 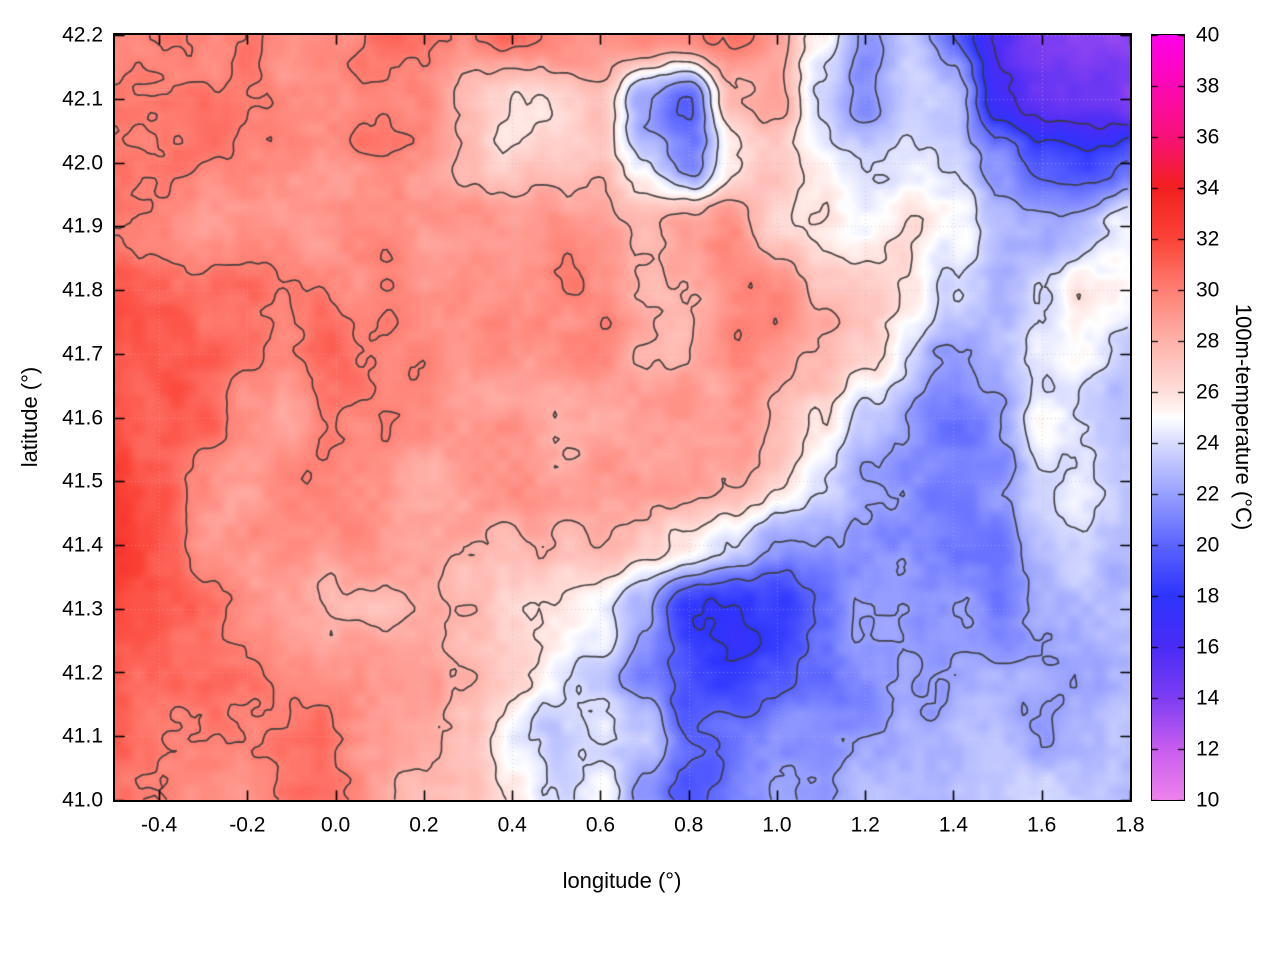 I want to click on y-tick-label: 41.8, so click(x=82, y=290).